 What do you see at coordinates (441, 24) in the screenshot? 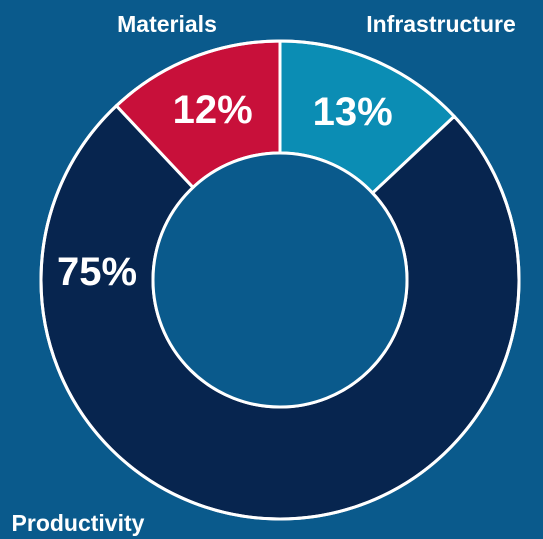
I see `category-label-infrastructure: Infrastructure` at bounding box center [441, 24].